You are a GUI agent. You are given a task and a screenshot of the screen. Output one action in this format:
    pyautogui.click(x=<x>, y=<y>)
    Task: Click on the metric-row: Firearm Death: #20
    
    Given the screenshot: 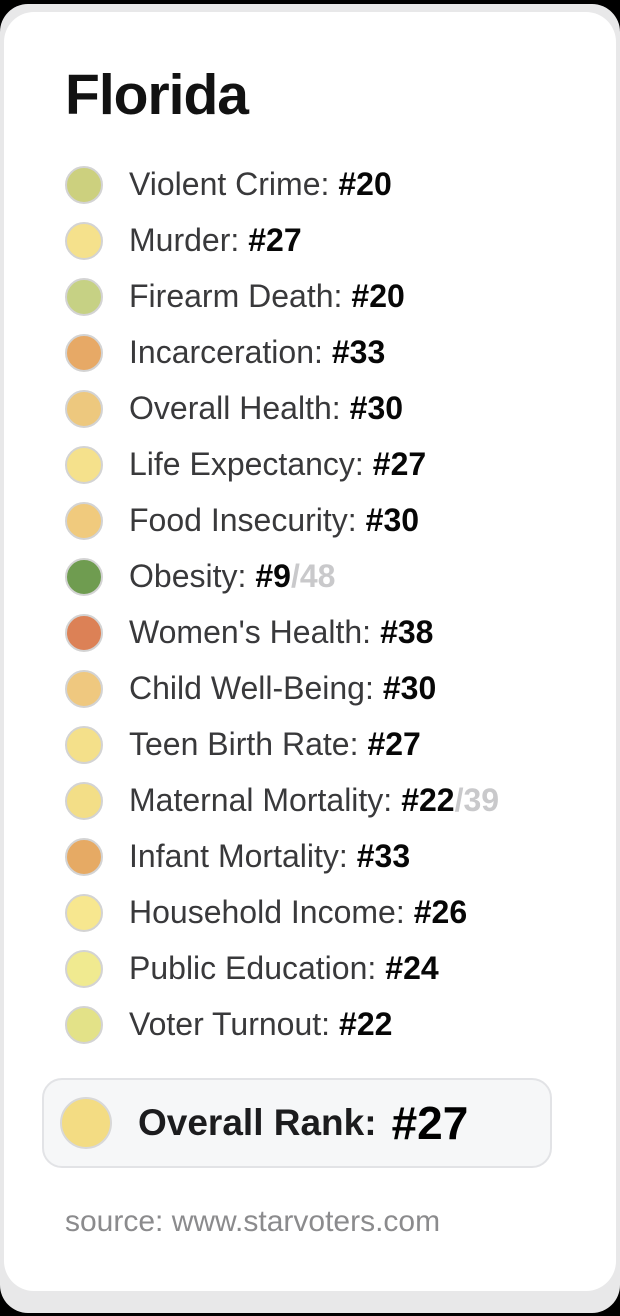 What is the action you would take?
    pyautogui.click(x=340, y=297)
    